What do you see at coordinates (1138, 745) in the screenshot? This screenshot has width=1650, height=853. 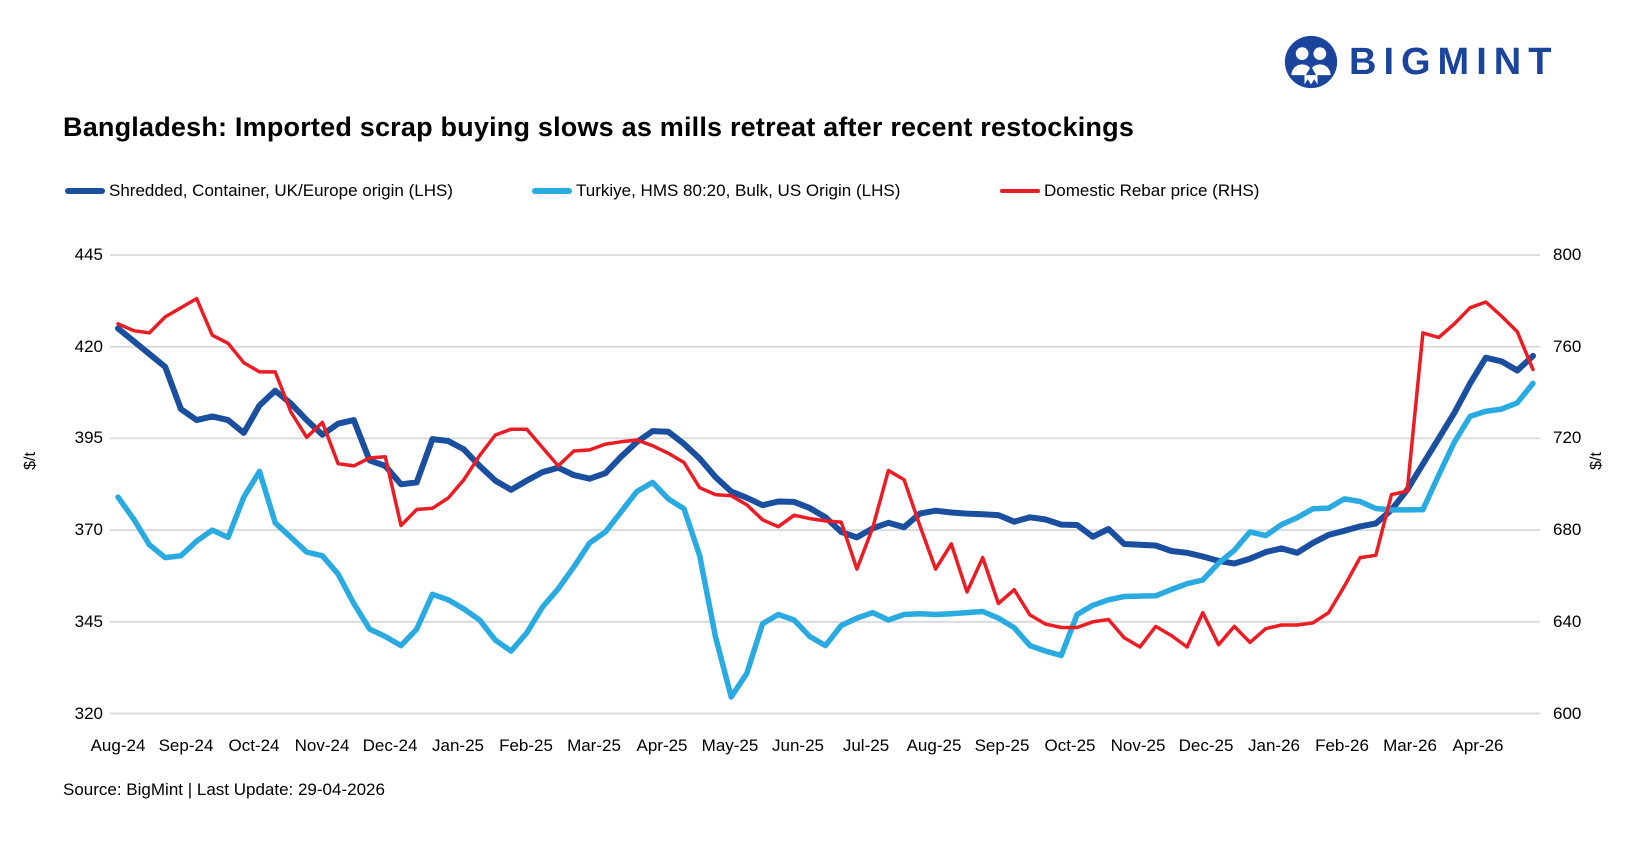 I see `x-axis-tick: Nov-25` at bounding box center [1138, 745].